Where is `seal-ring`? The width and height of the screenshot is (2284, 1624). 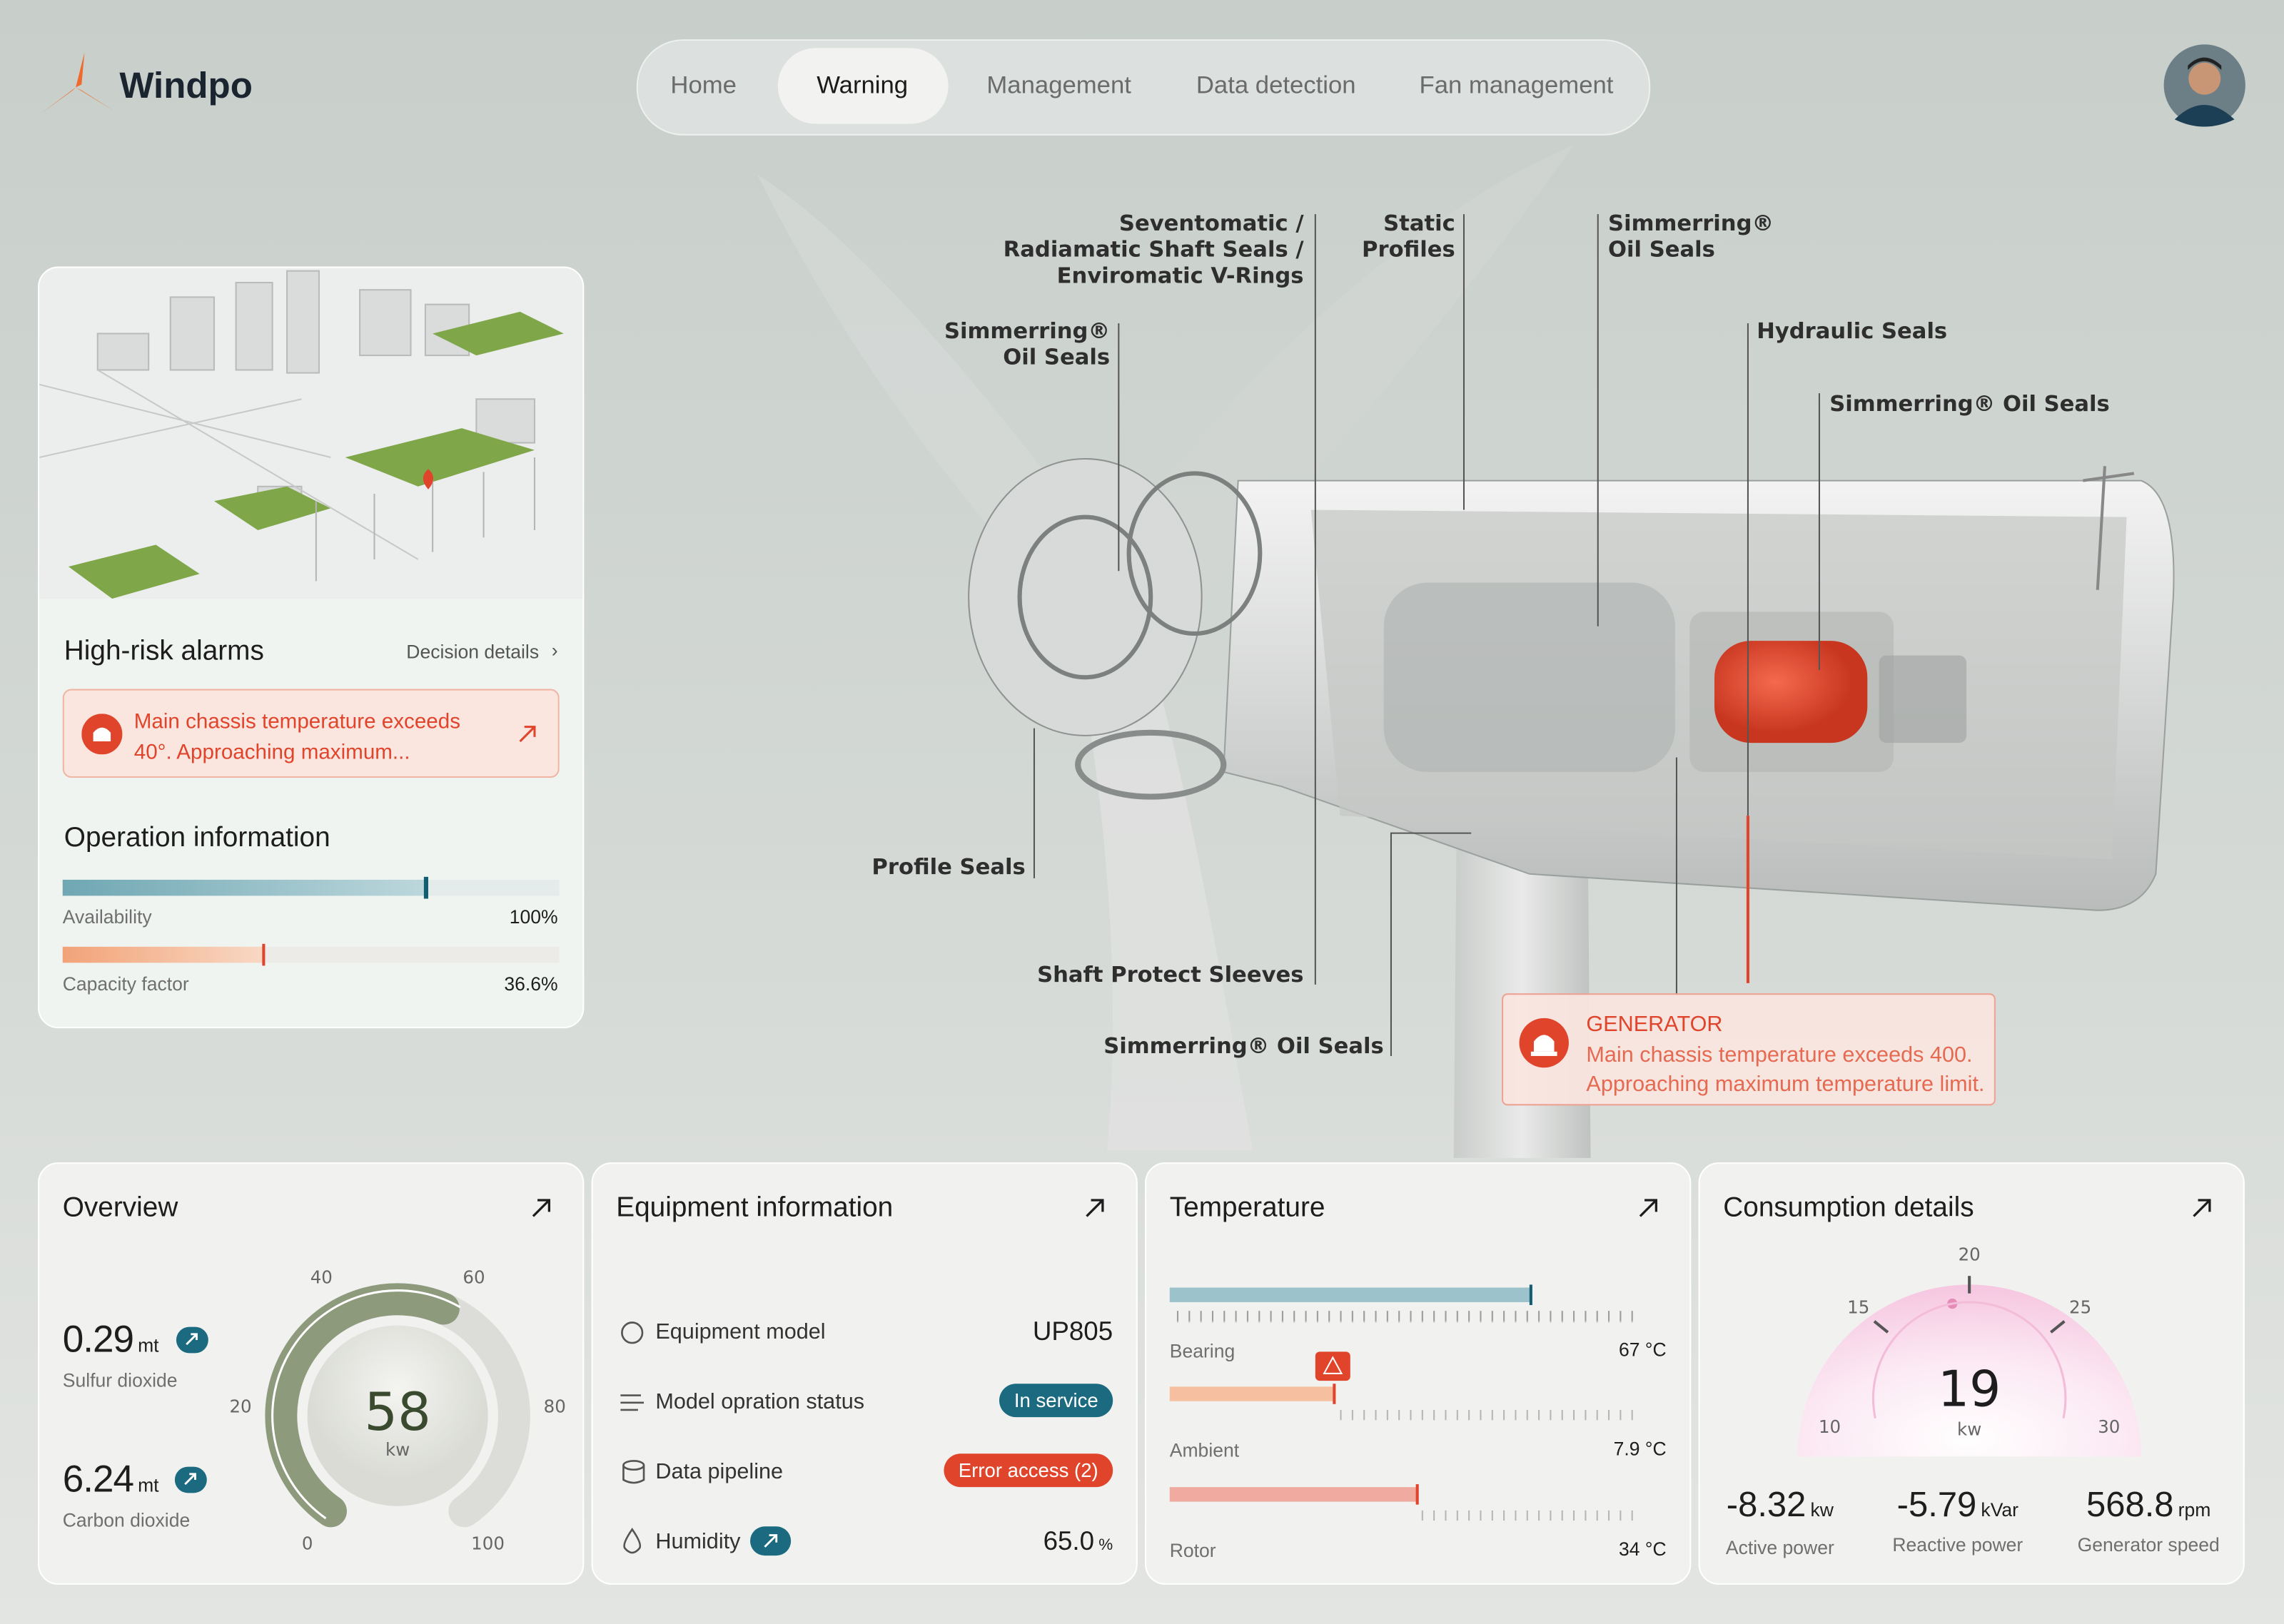 seal-ring is located at coordinates (1151, 764).